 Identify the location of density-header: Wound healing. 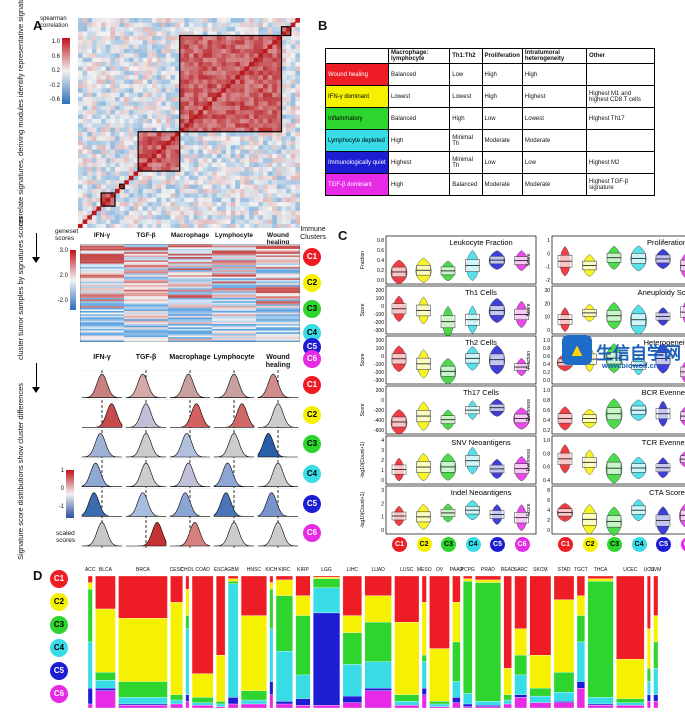
(278, 361).